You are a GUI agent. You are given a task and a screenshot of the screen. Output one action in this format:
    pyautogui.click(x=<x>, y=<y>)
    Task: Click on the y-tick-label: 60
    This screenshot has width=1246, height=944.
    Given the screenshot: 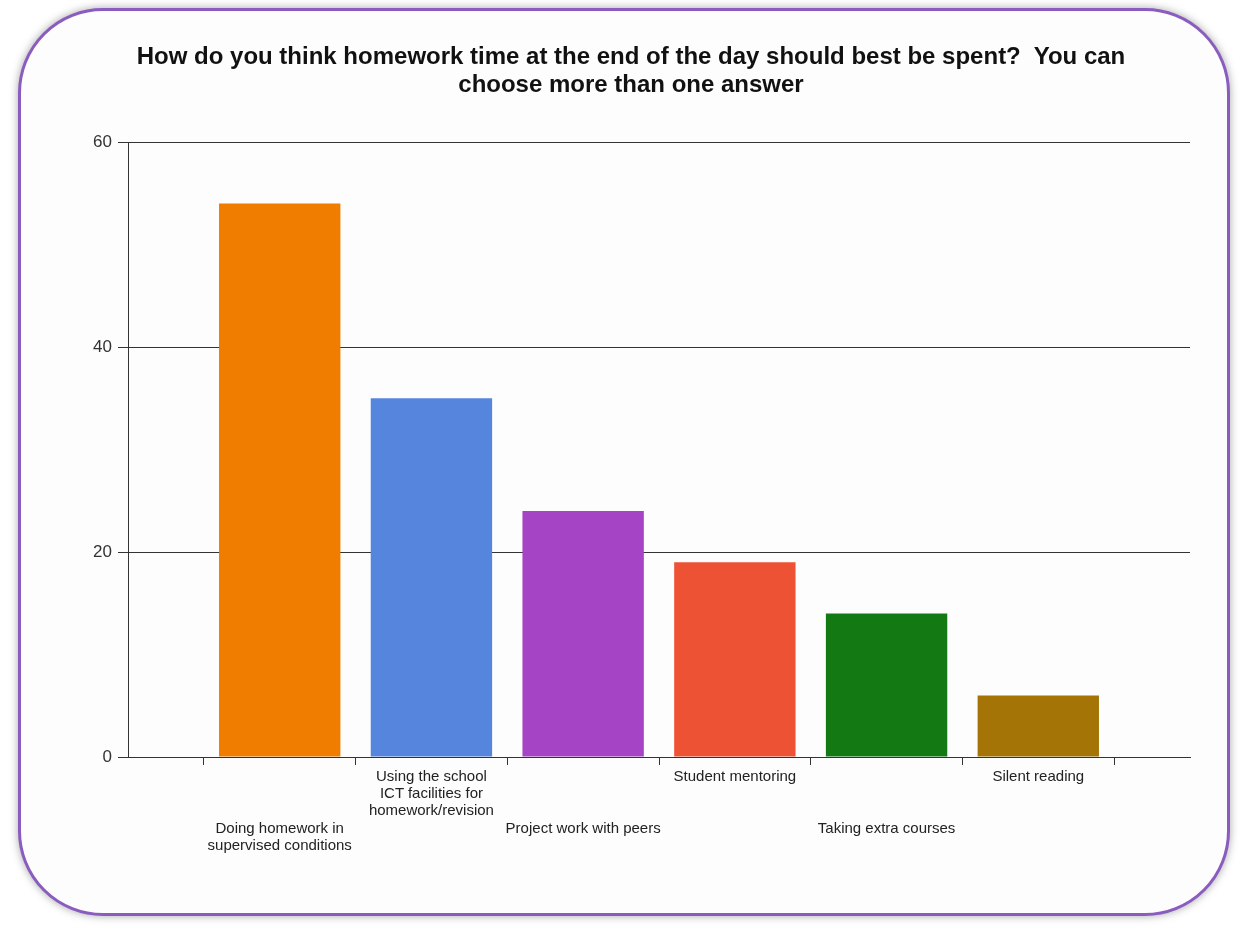 What is the action you would take?
    pyautogui.click(x=102, y=141)
    